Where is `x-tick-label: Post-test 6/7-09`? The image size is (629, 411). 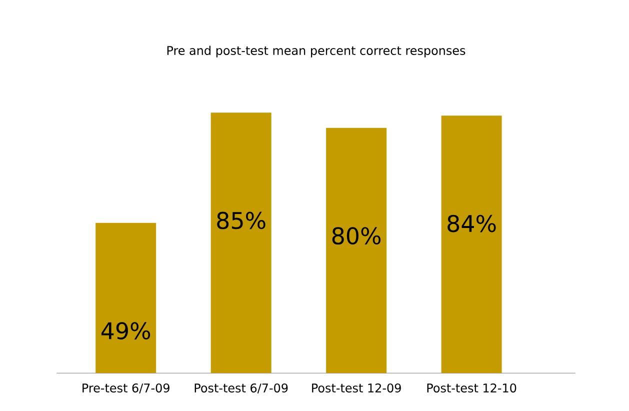
x-tick-label: Post-test 6/7-09 is located at coordinates (241, 389).